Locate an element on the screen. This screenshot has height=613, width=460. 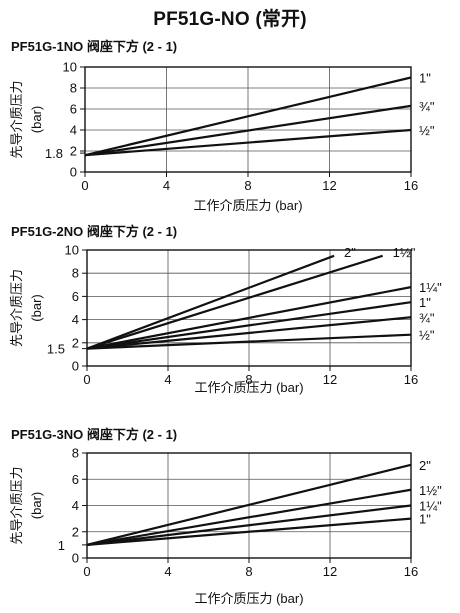
chart-title: PF51G-2NO 阀座下方 (2 - 1) is located at coordinates (94, 231).